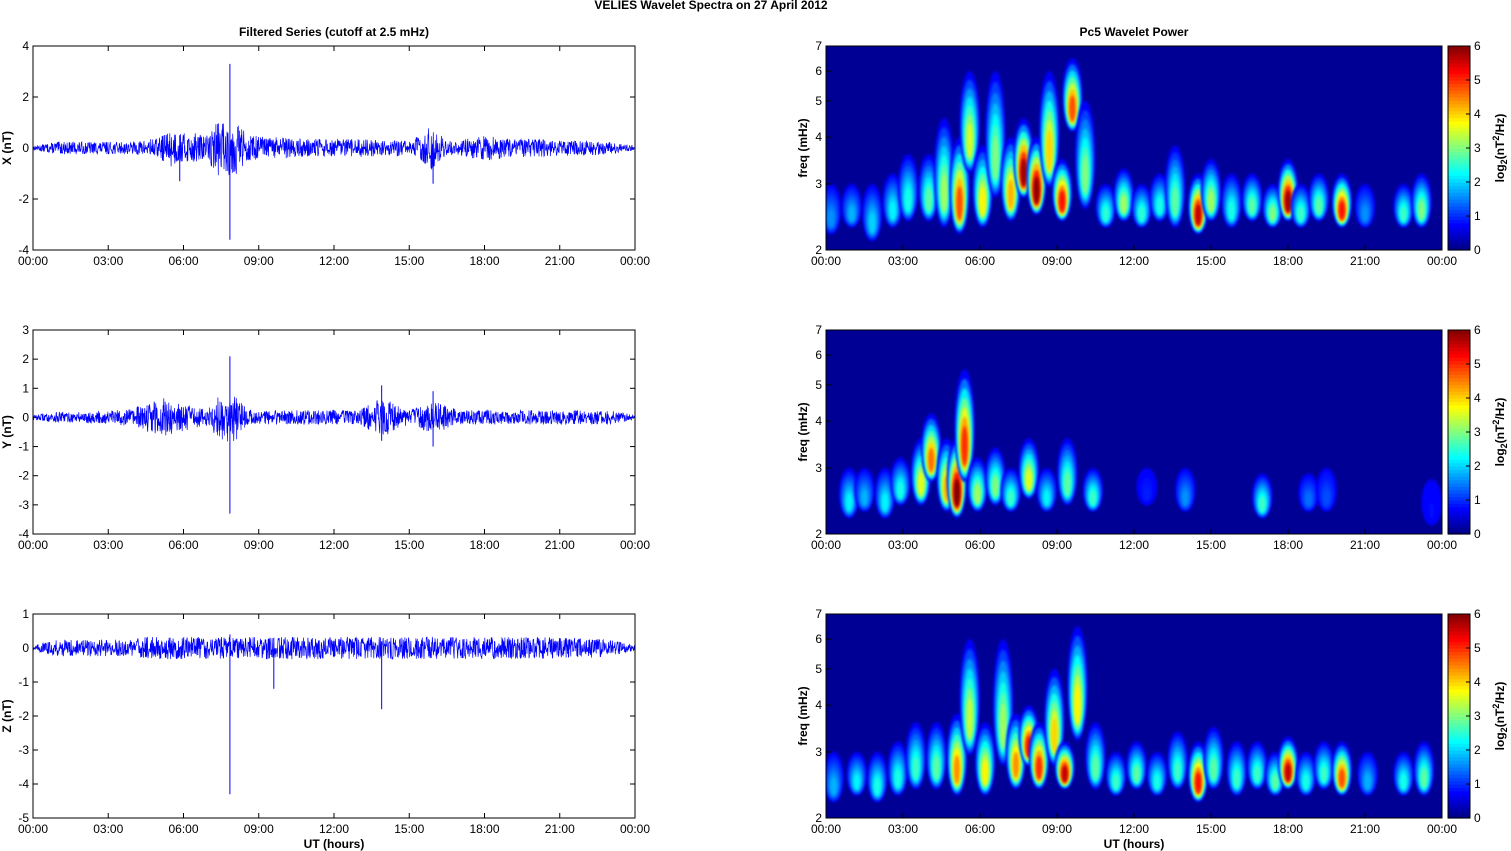 This screenshot has width=1511, height=851. I want to click on y-tick-label: -5, so click(23, 818).